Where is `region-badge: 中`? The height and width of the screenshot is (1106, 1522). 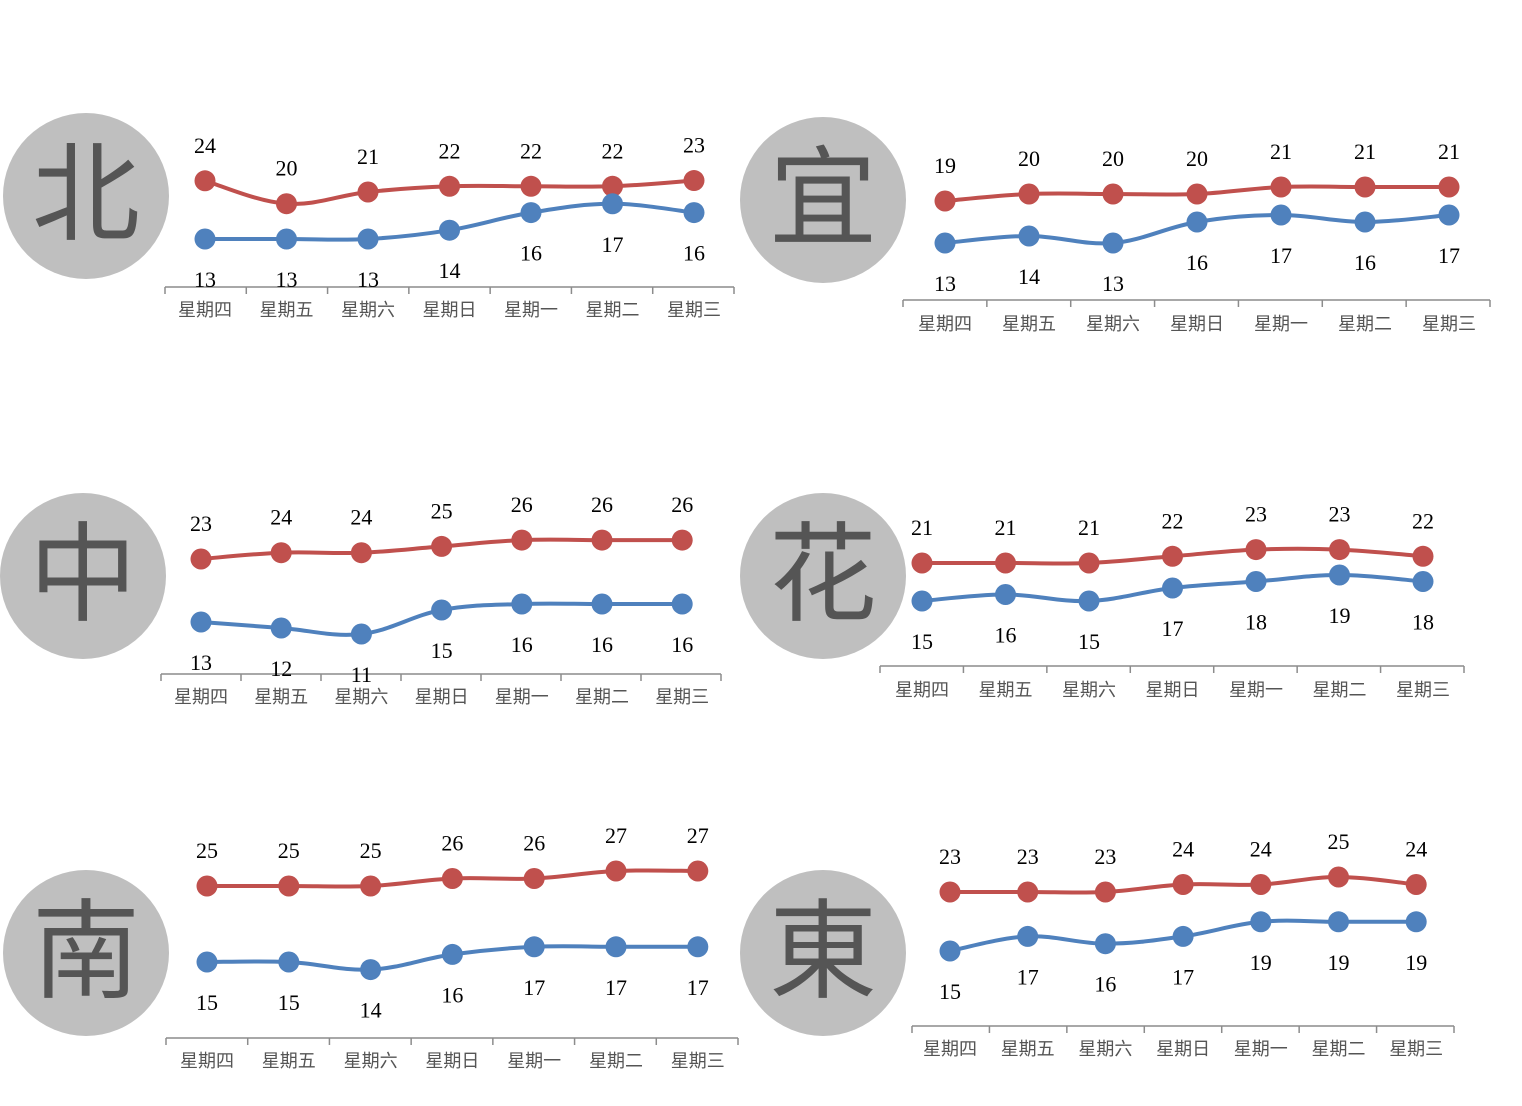
region-badge: 中 is located at coordinates (83, 576).